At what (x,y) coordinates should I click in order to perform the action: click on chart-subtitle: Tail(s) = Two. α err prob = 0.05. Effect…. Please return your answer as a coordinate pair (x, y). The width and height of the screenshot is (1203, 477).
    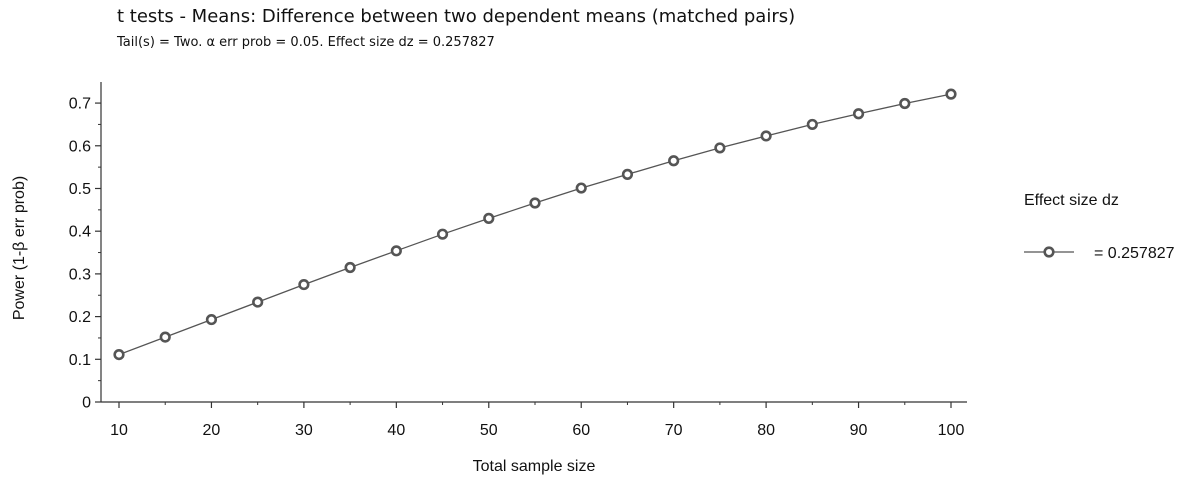
    Looking at the image, I should click on (306, 42).